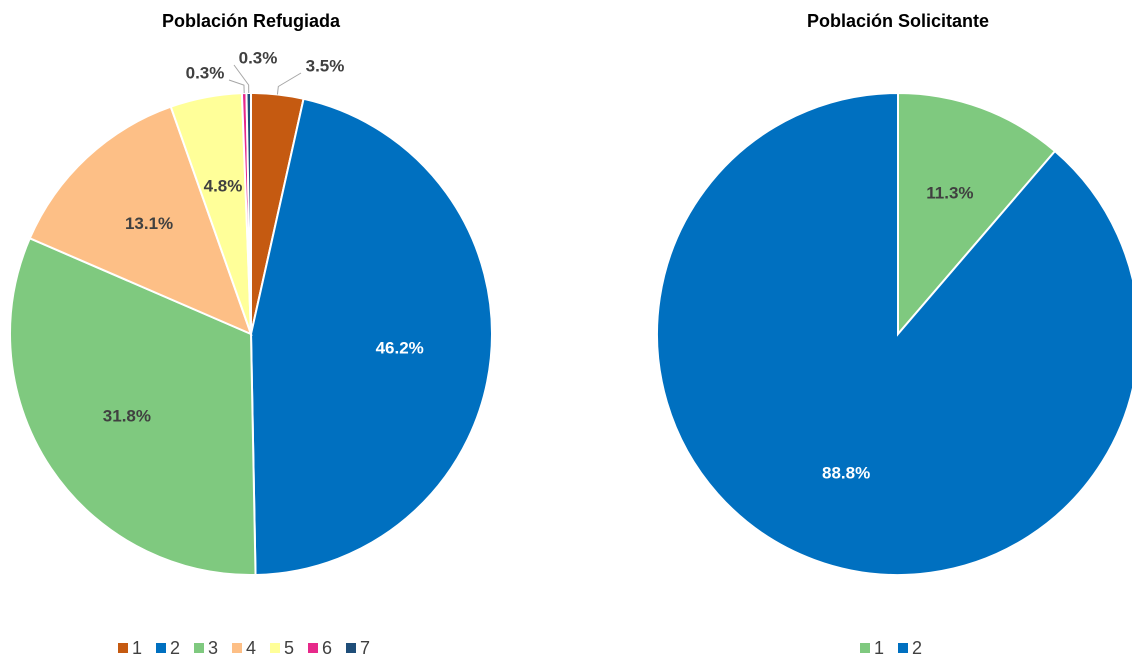 The image size is (1132, 659). Describe the element at coordinates (223, 186) in the screenshot. I see `data-label: 4.8%` at that location.